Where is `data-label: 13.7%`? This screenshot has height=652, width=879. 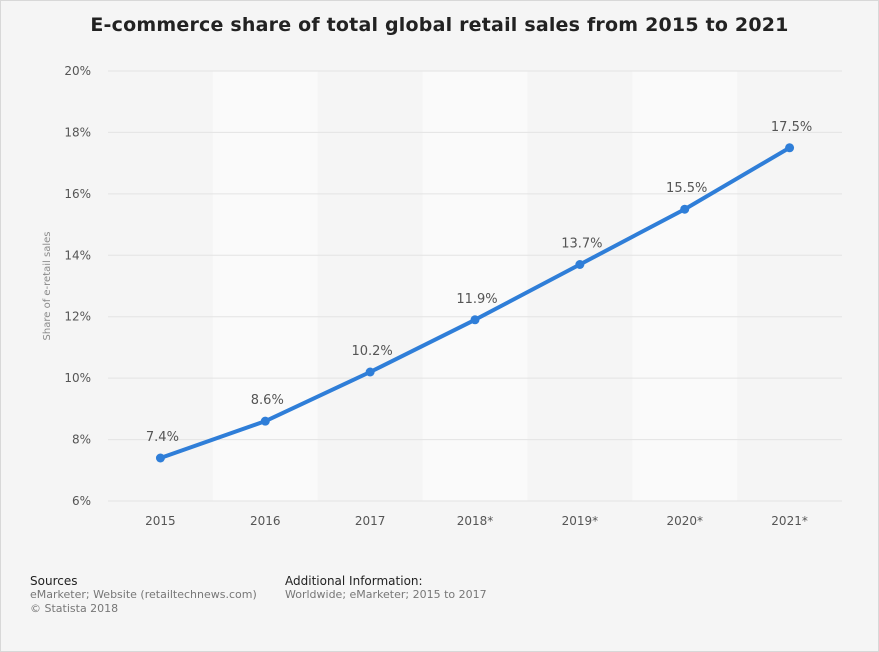
data-label: 13.7% is located at coordinates (581, 244).